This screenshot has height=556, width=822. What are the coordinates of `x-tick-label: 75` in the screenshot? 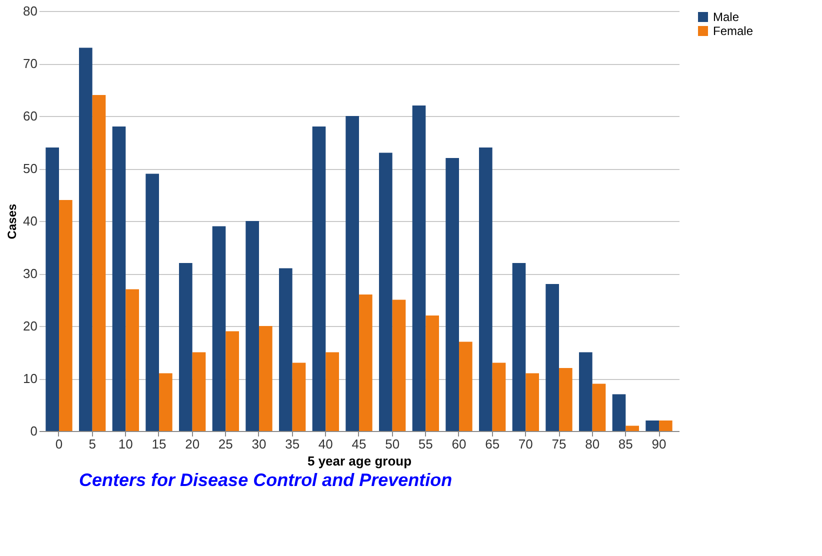 It's located at (559, 444).